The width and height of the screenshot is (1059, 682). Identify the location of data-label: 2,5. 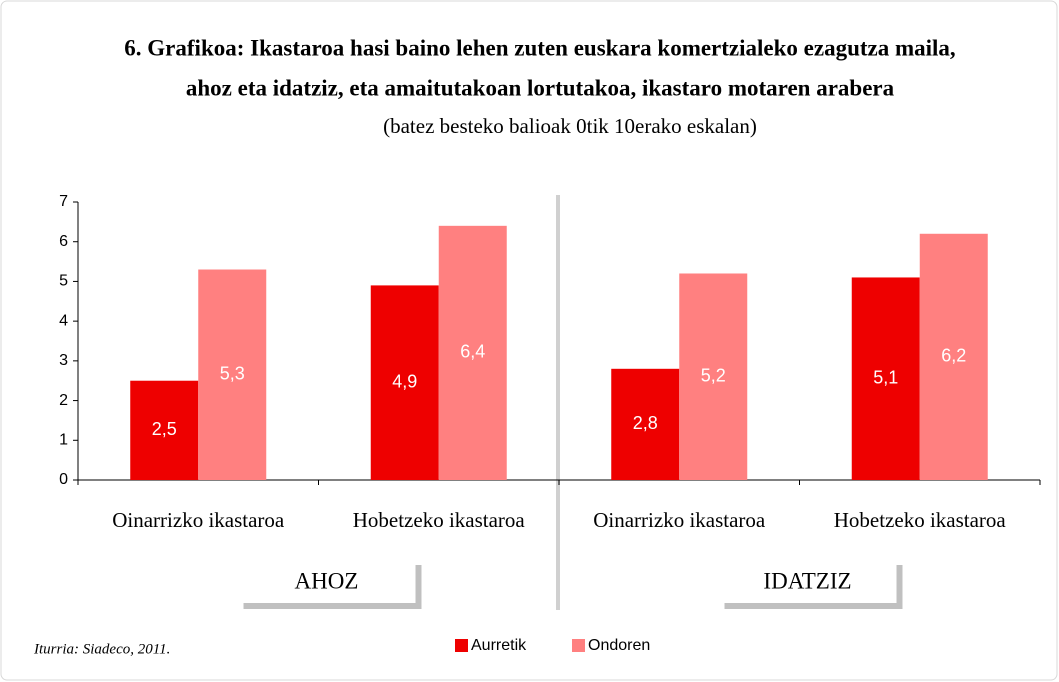
(164, 429).